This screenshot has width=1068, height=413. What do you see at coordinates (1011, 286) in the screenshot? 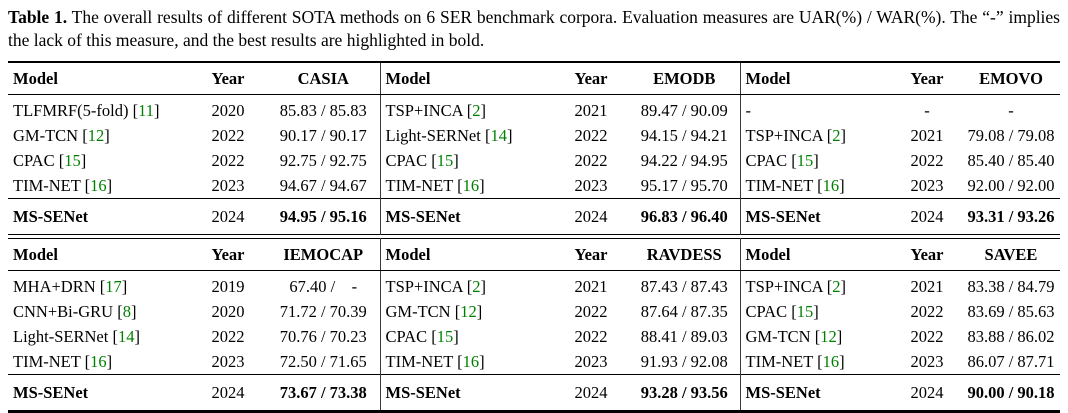
I see `score-cell: 83.38 / 84.79` at bounding box center [1011, 286].